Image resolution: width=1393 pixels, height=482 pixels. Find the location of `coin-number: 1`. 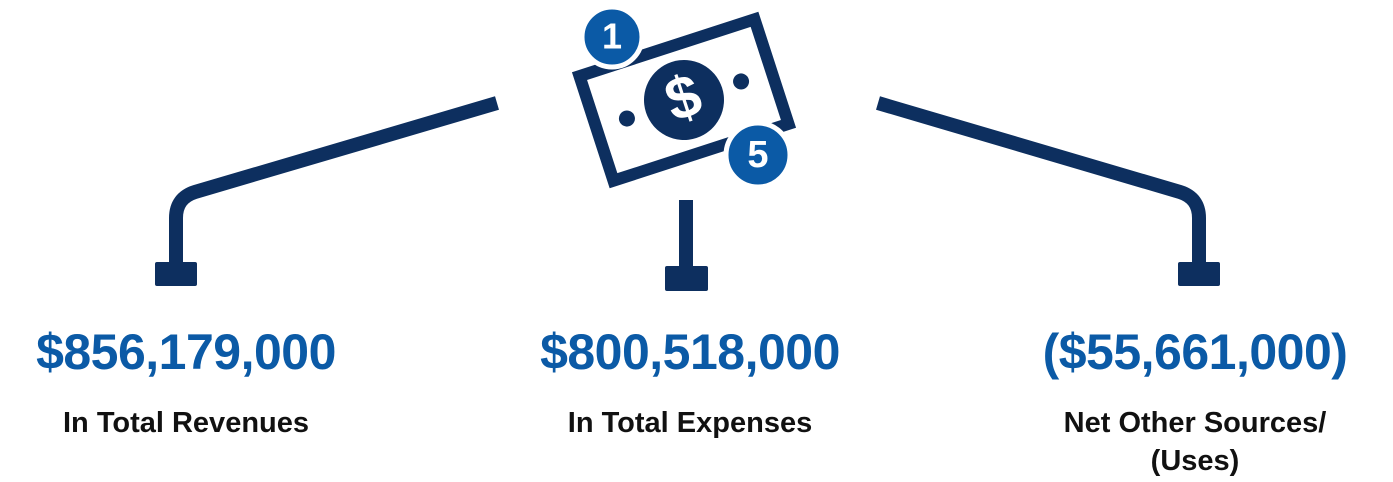

coin-number: 1 is located at coordinates (612, 36).